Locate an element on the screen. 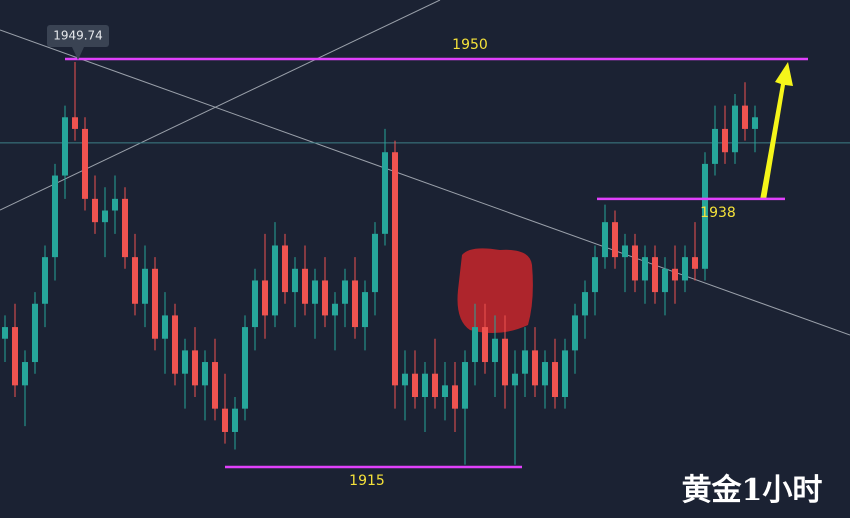  level-label: 1938 is located at coordinates (718, 213).